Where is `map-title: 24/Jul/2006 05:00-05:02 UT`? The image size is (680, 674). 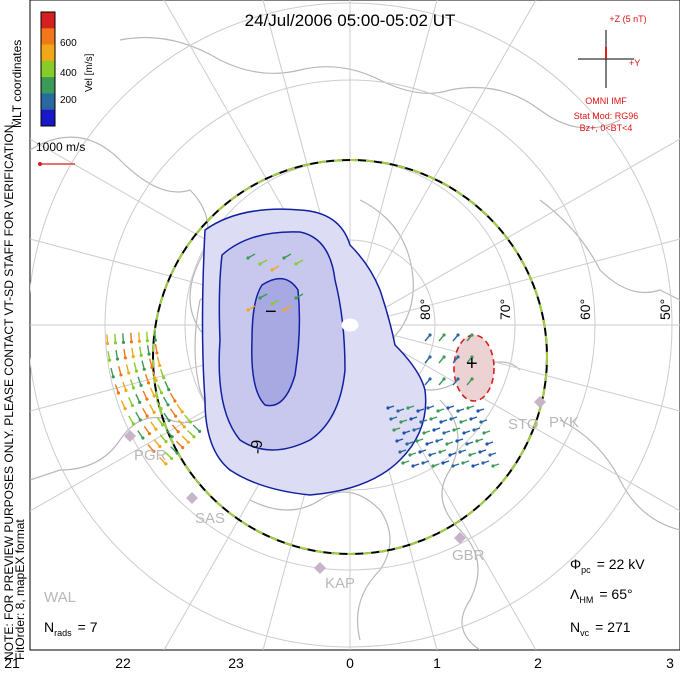 map-title: 24/Jul/2006 05:00-05:02 UT is located at coordinates (350, 20).